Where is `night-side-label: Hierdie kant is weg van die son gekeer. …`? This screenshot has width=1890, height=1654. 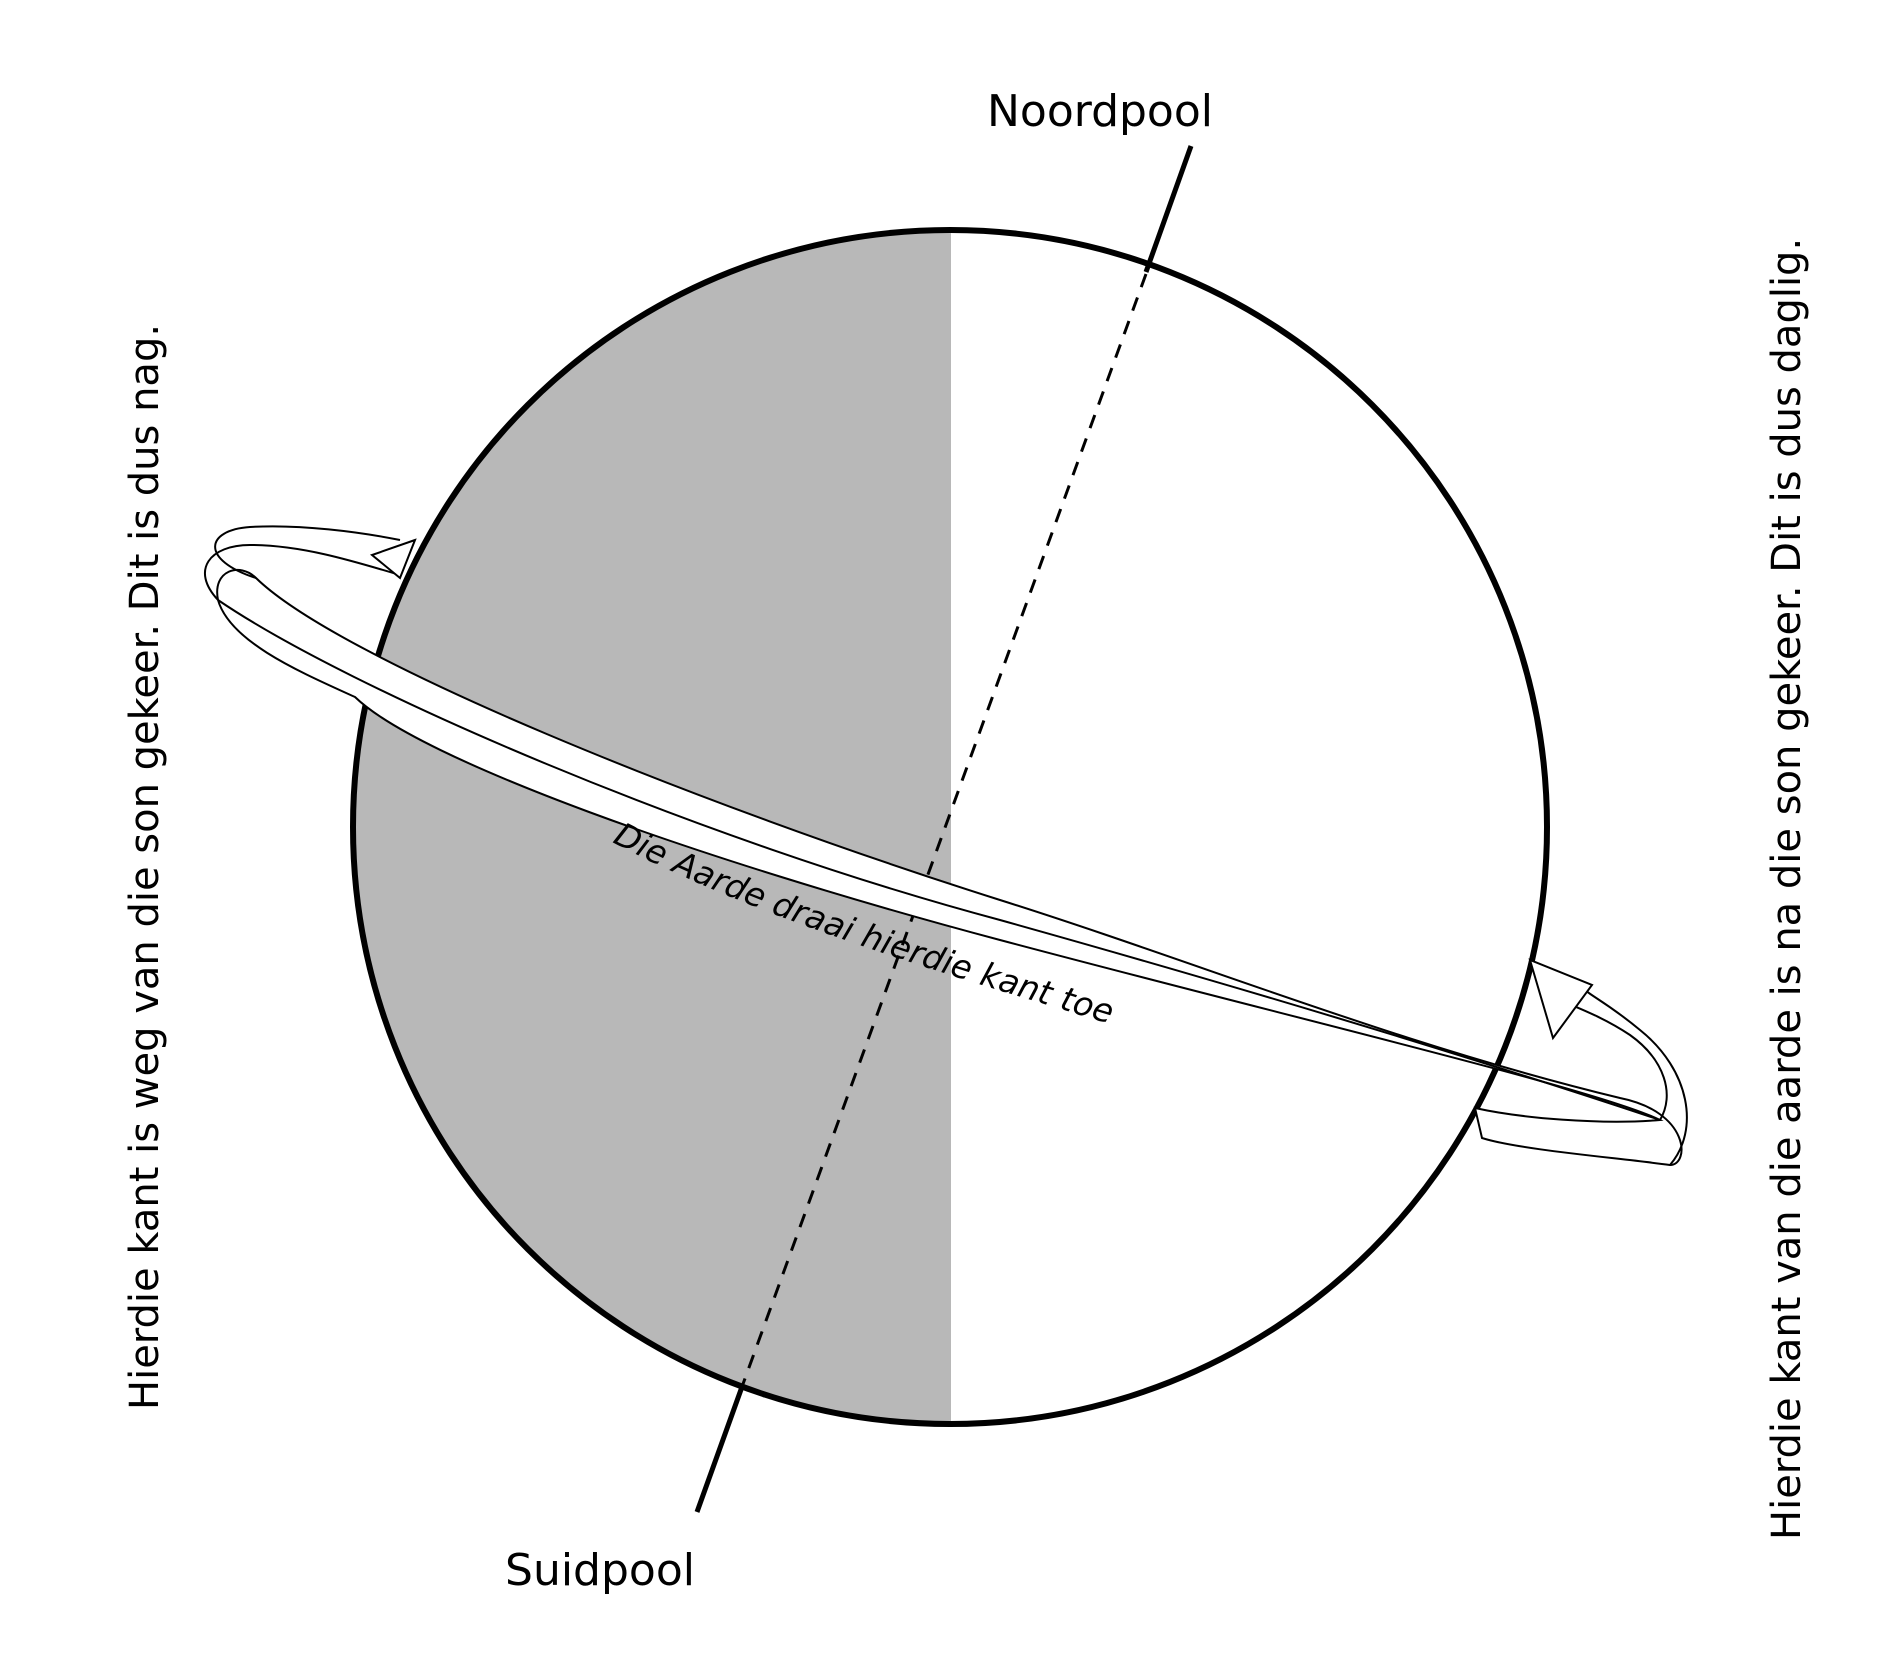
night-side-label: Hierdie kant is weg van die son gekeer. … is located at coordinates (145, 867).